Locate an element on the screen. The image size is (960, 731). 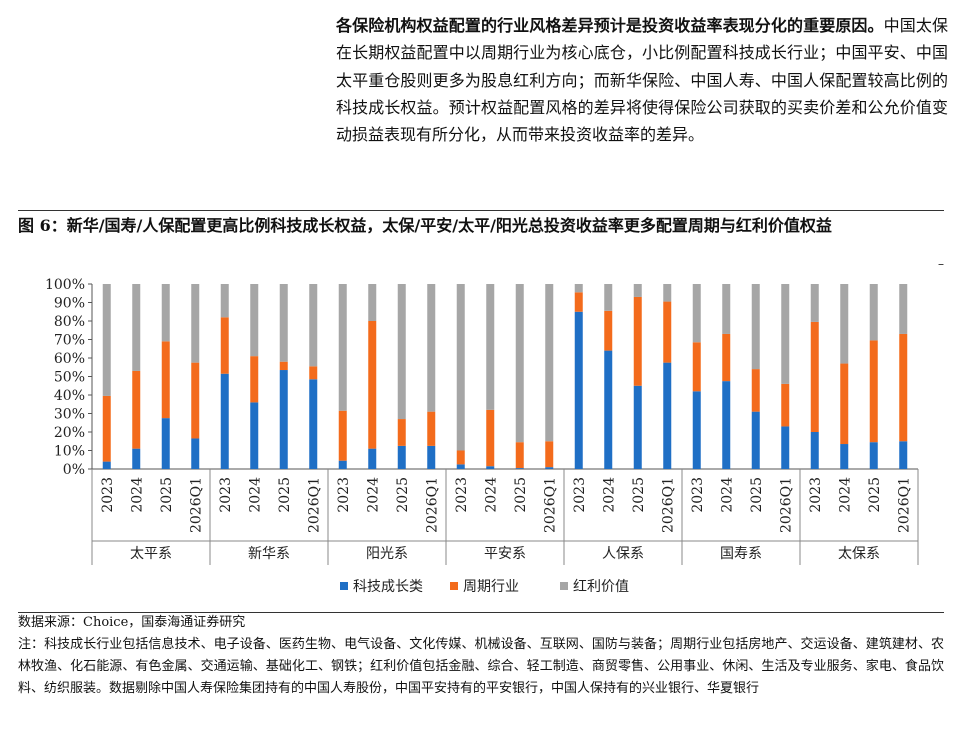
y-tick-label: 10% is located at coordinates (69, 452).